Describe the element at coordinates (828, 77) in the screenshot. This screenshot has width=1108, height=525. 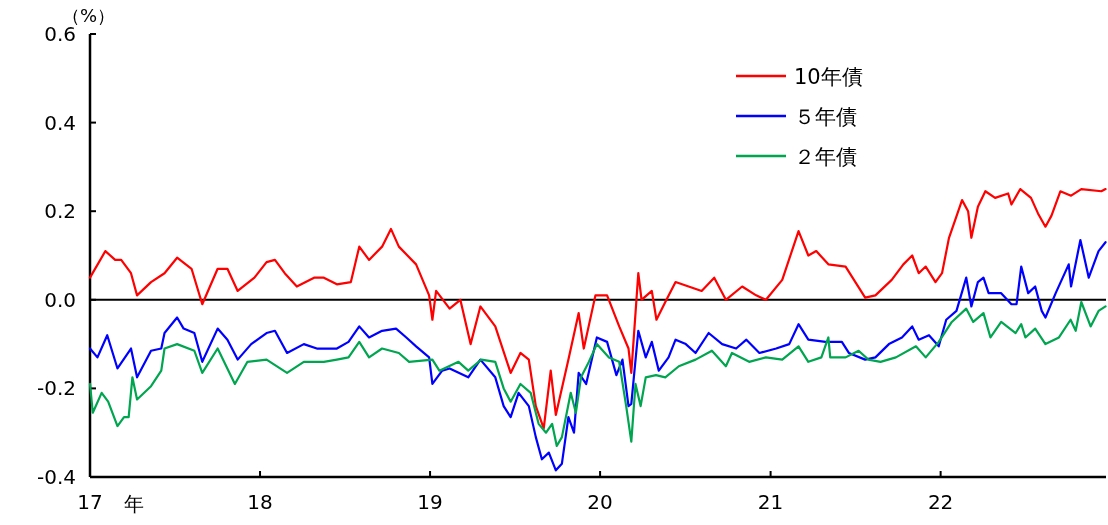
I see `legend-label: 10年債` at that location.